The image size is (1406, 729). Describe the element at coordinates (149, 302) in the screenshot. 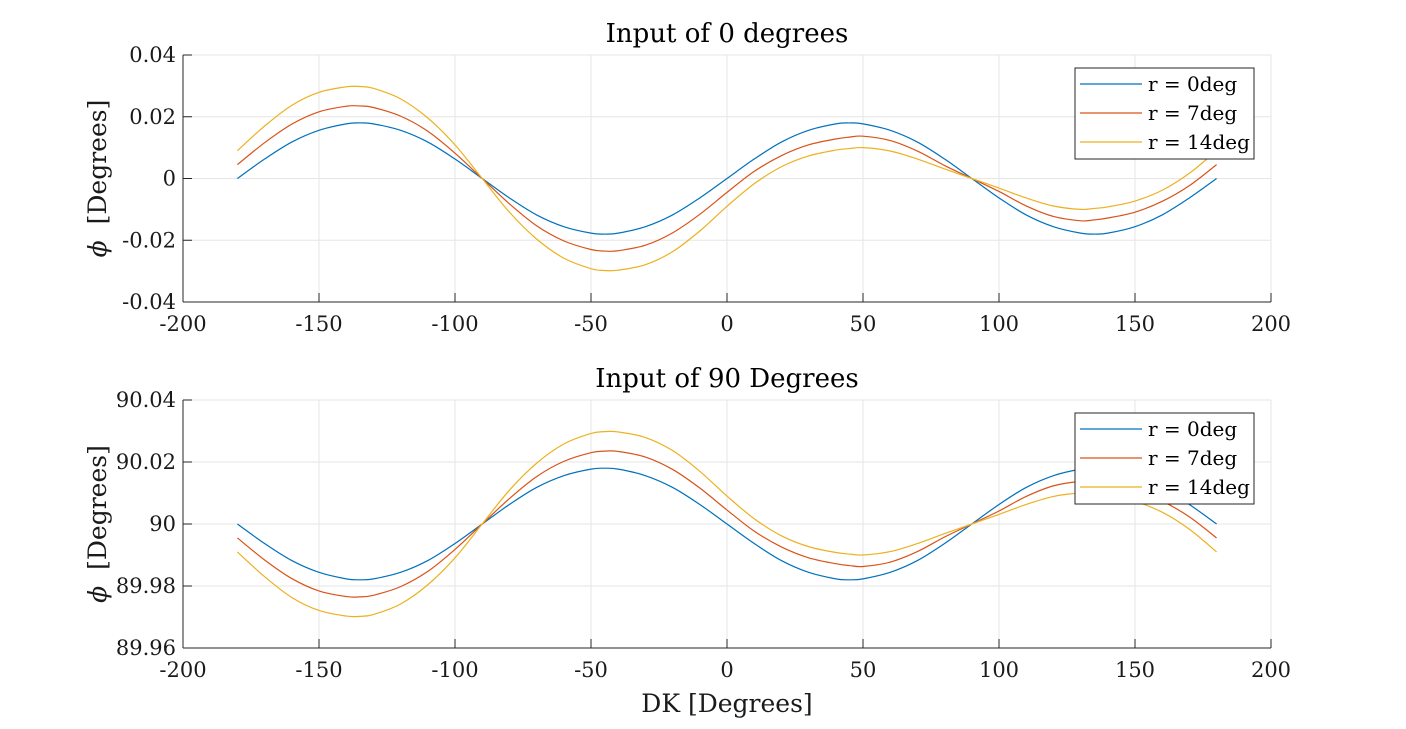

I see `y-tick-label: -0.04` at that location.